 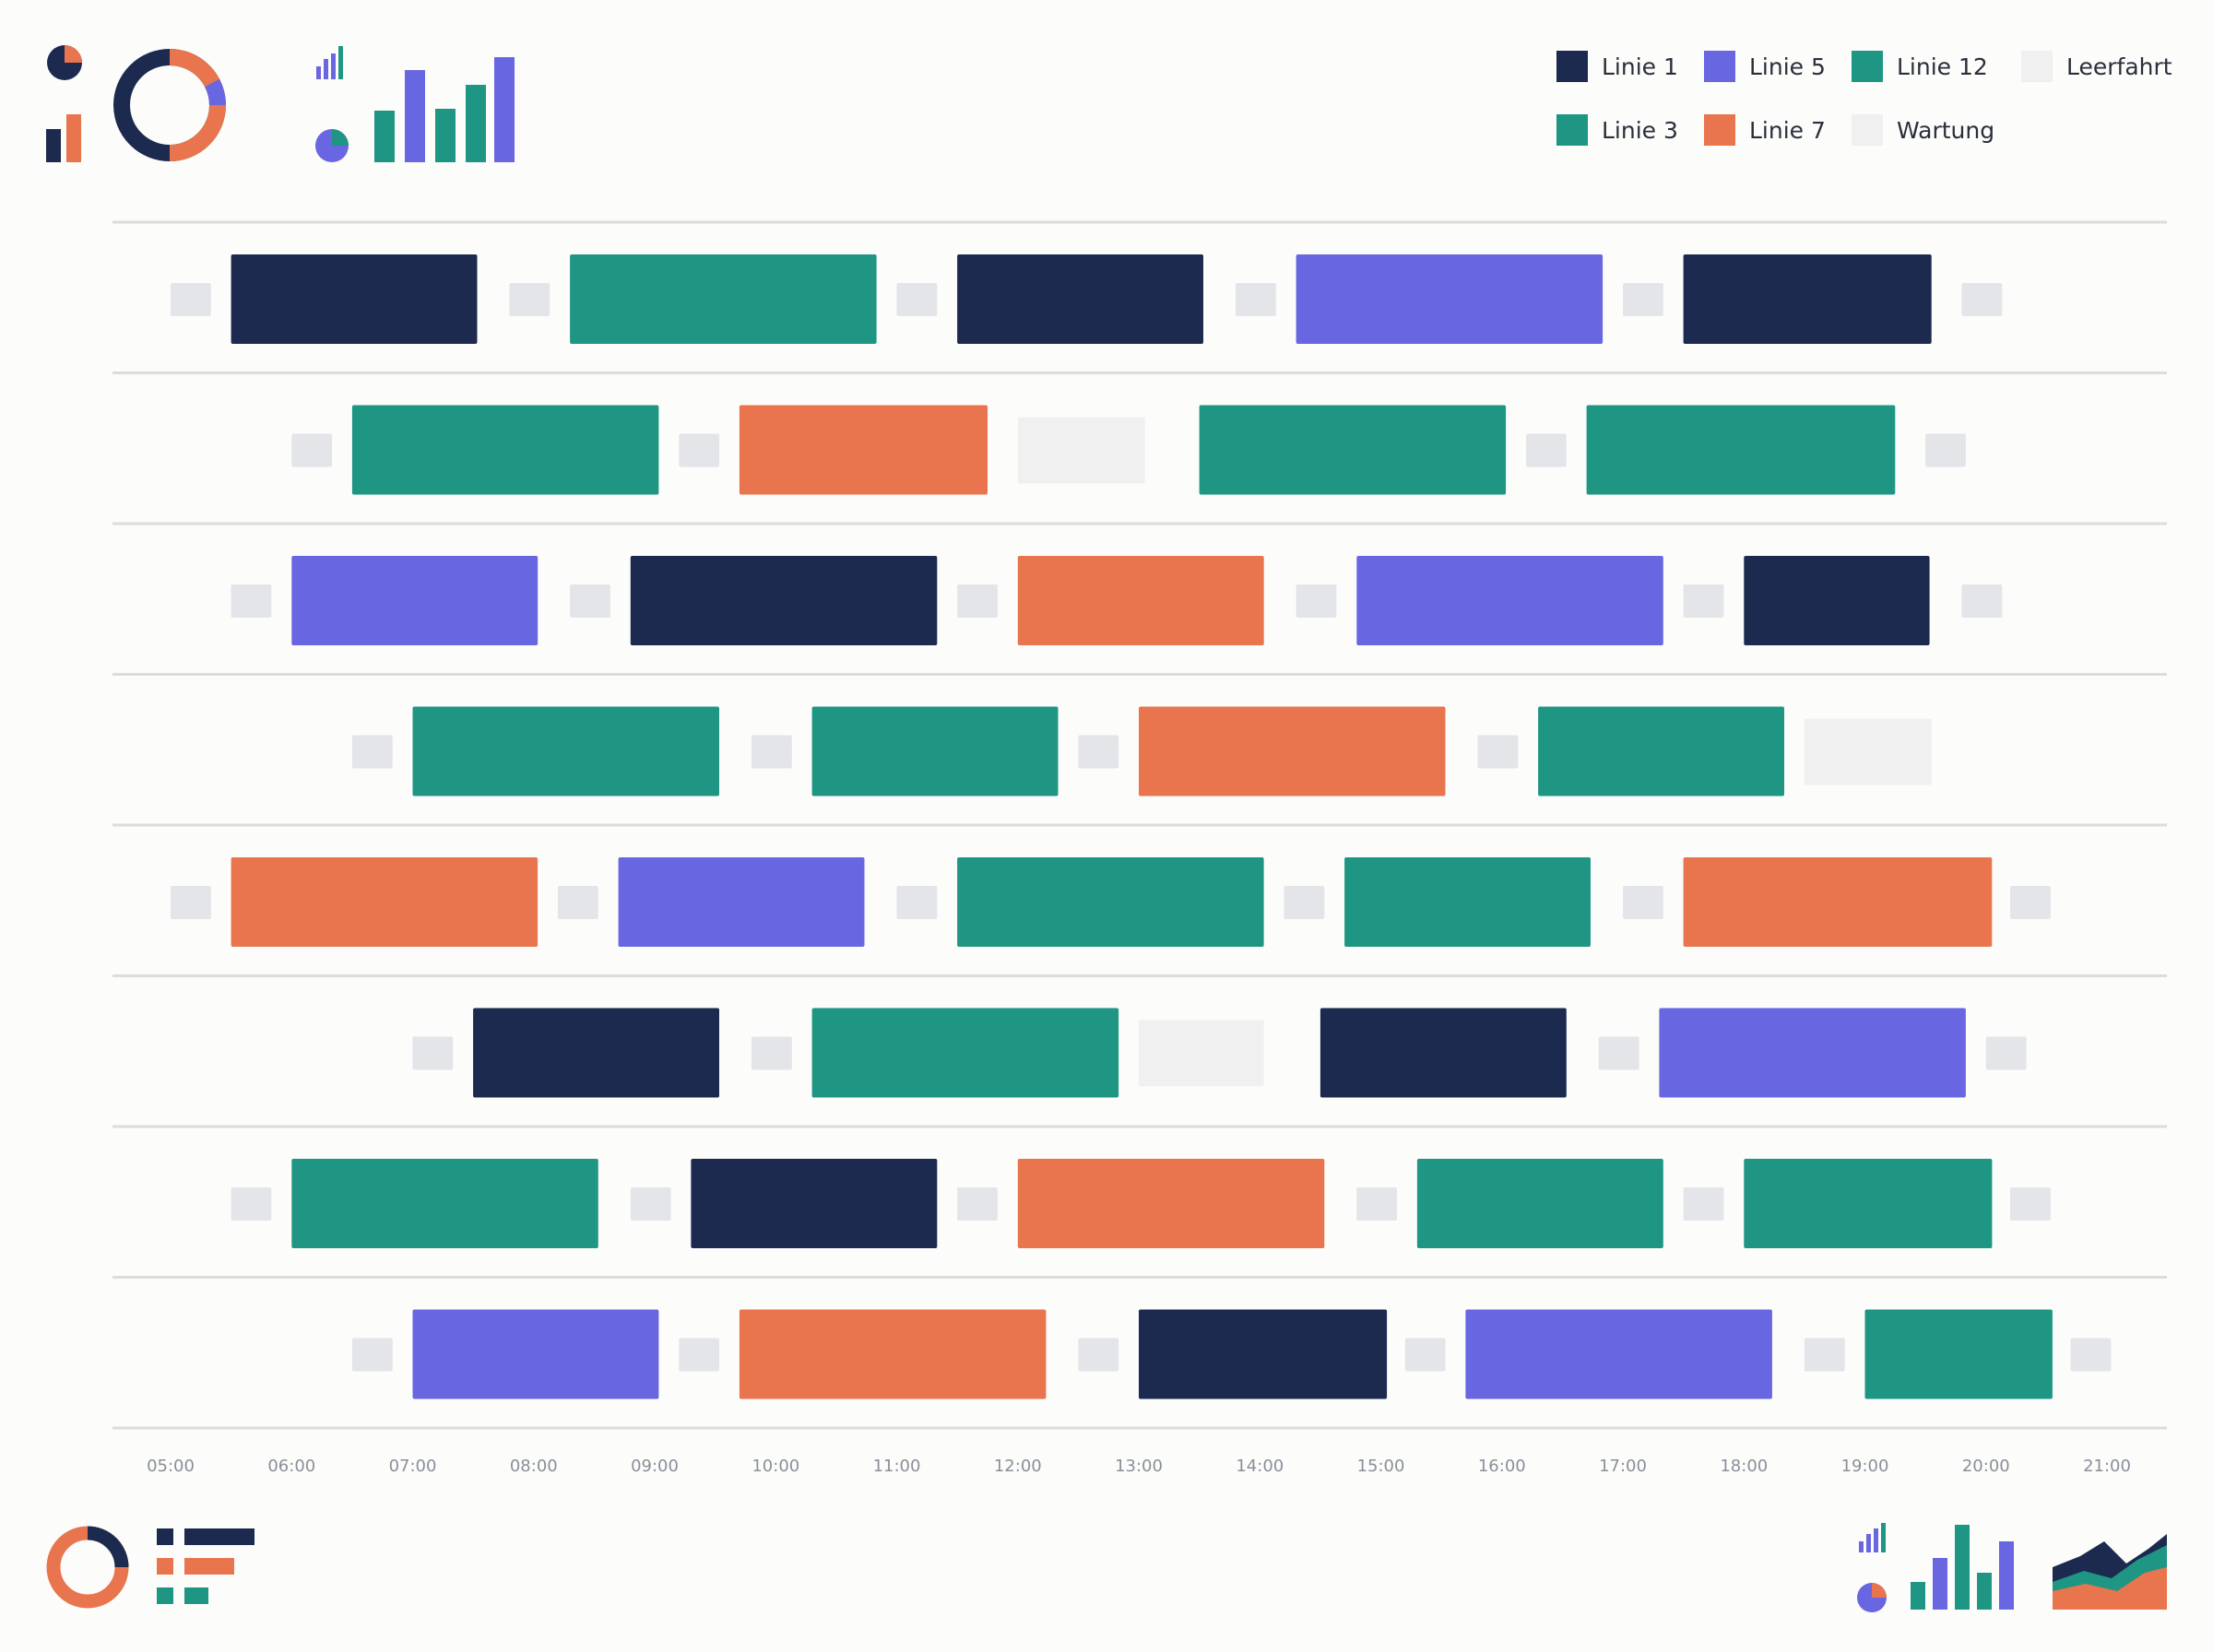 I want to click on legend-label-linie-12: Linie 12, so click(x=1943, y=66).